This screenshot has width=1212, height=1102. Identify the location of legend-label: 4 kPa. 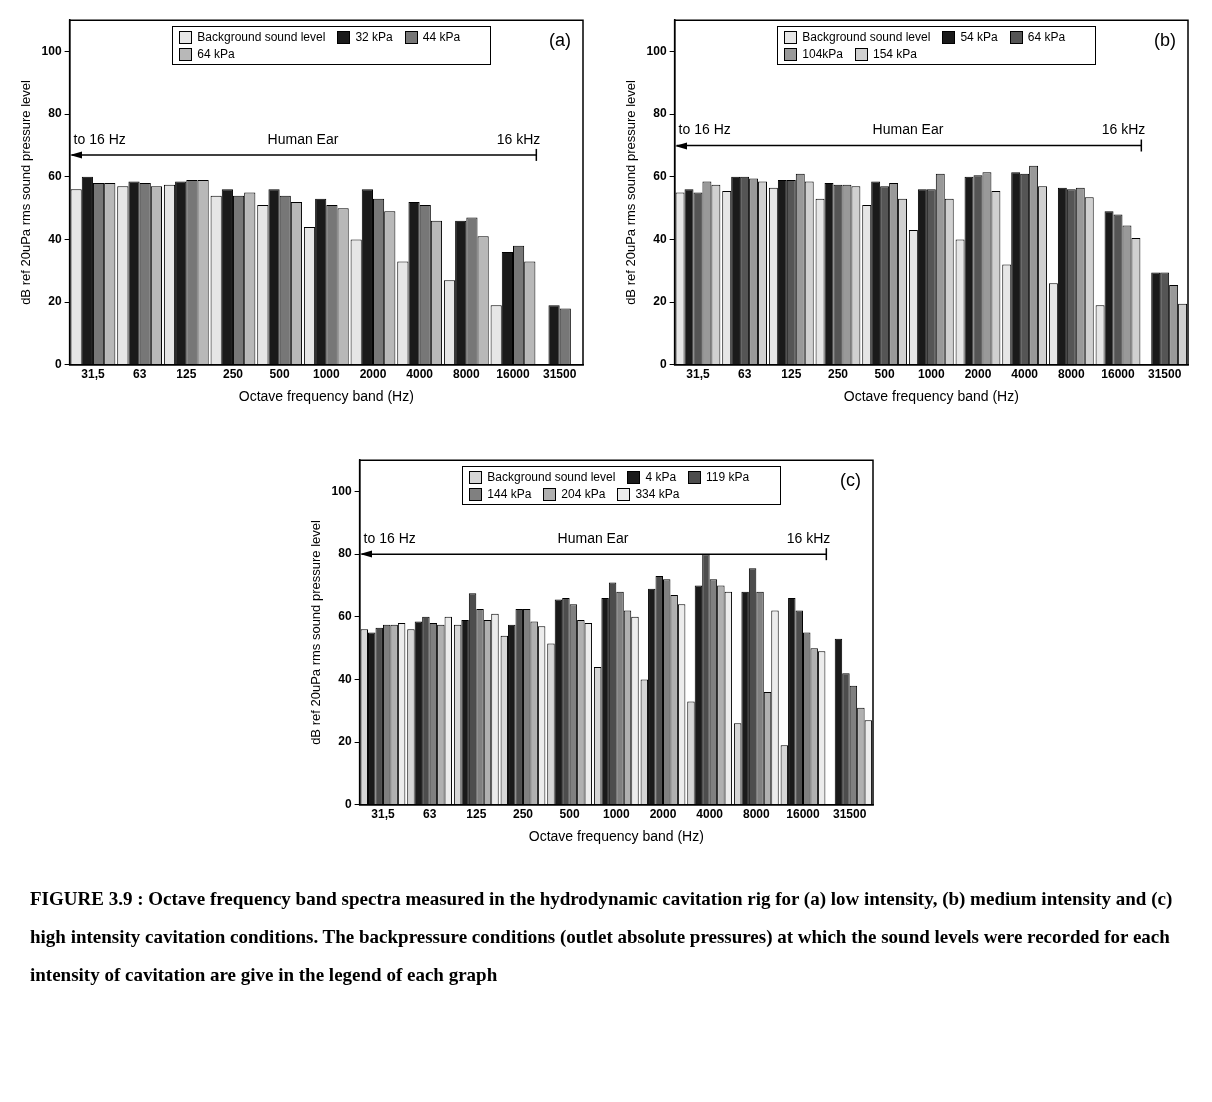
(661, 477).